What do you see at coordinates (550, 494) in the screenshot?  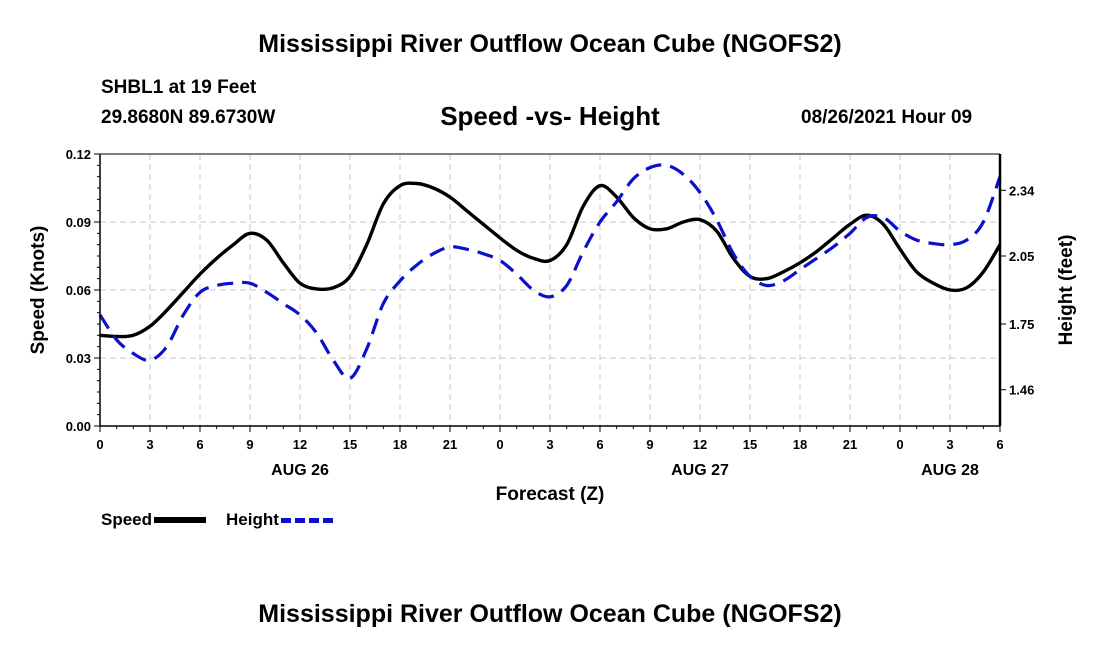 I see `x-axis-title: Forecast (Z)` at bounding box center [550, 494].